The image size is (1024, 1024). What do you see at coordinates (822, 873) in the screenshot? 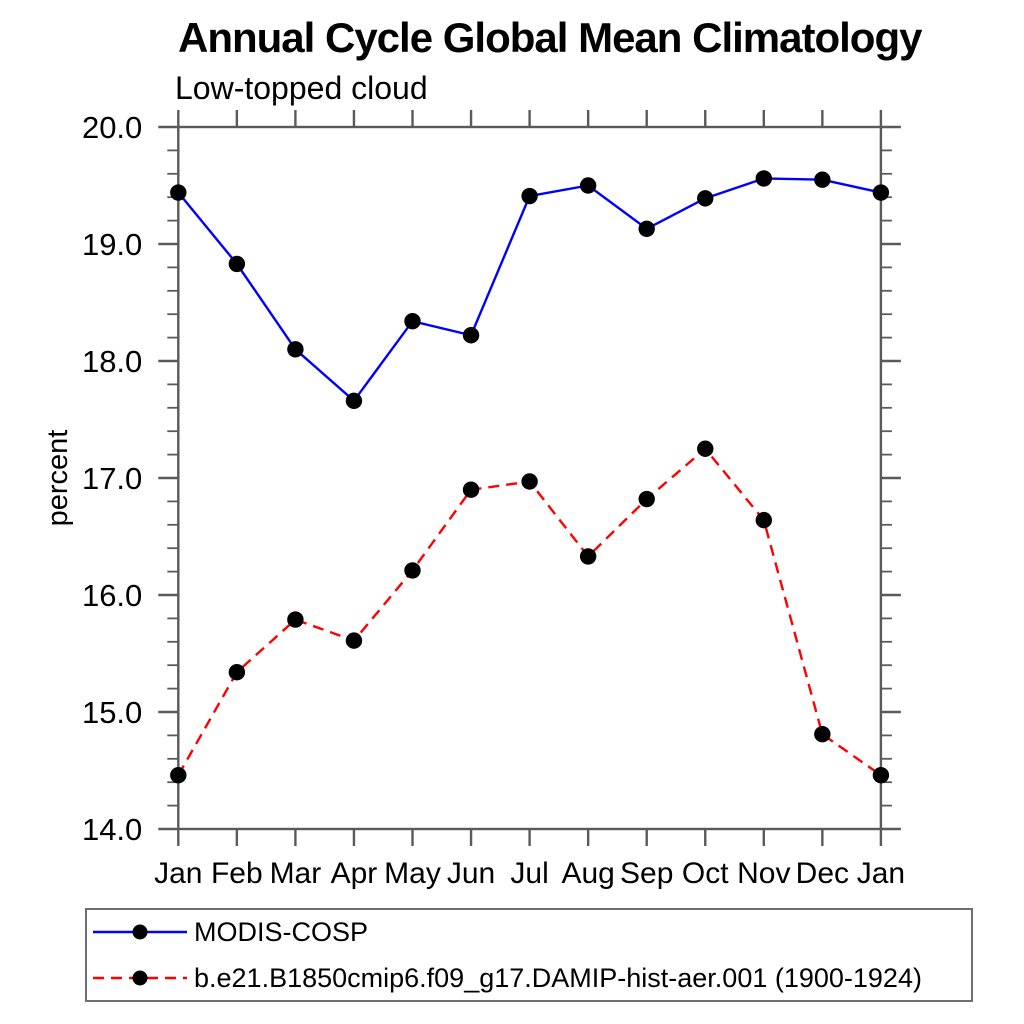
I see `x-tick-label: Dec` at bounding box center [822, 873].